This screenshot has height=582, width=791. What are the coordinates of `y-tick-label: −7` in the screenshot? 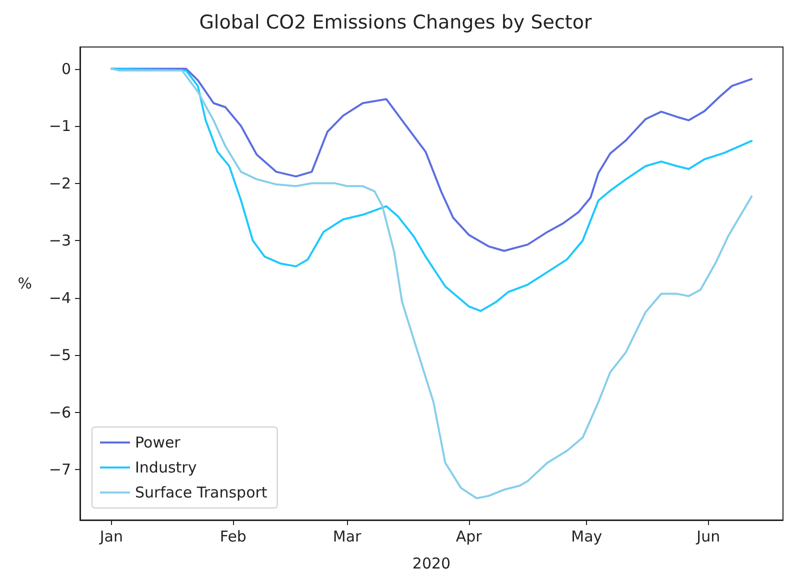 It's located at (59, 469).